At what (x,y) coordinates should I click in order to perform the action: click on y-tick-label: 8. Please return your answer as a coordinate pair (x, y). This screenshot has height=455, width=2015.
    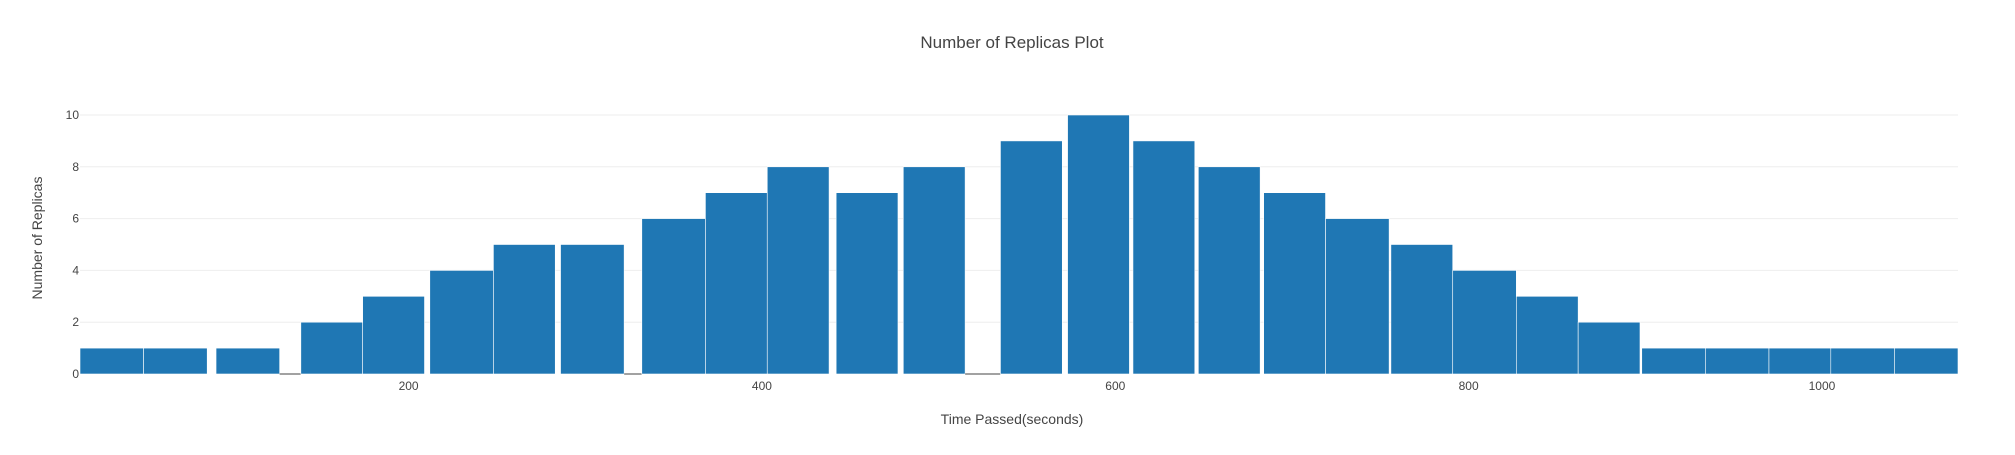
    Looking at the image, I should click on (75, 167).